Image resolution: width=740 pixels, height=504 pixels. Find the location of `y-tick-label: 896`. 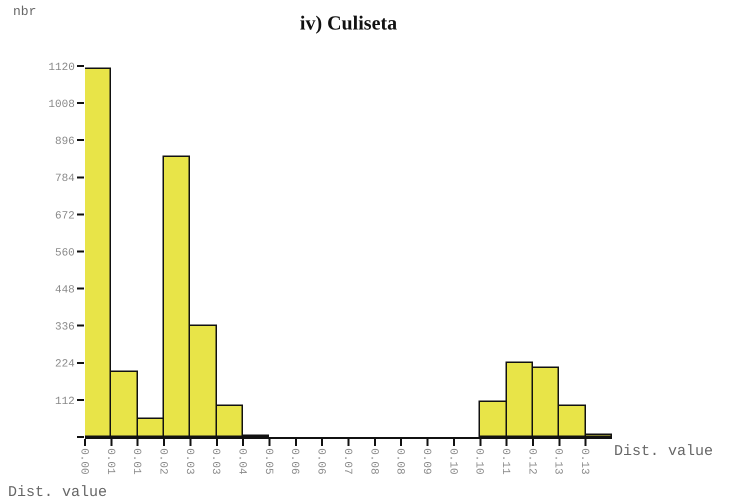

y-tick-label: 896 is located at coordinates (64, 142).